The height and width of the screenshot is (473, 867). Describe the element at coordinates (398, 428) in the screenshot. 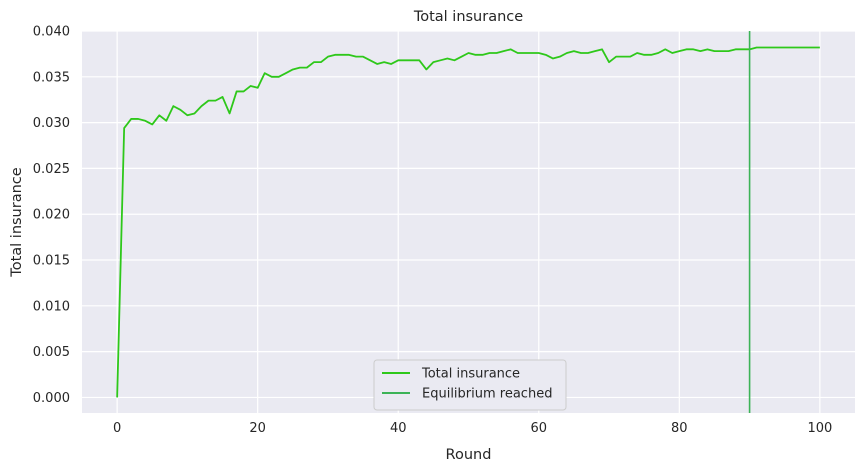

I see `x-tick-label: 40` at that location.